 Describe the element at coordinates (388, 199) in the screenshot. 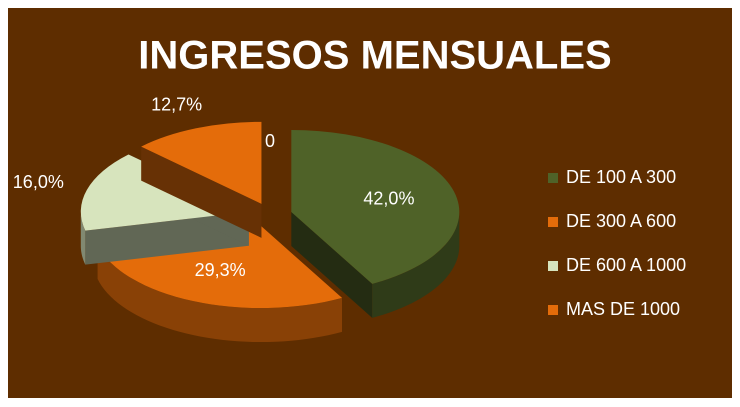

I see `data-label: 42,0%` at that location.